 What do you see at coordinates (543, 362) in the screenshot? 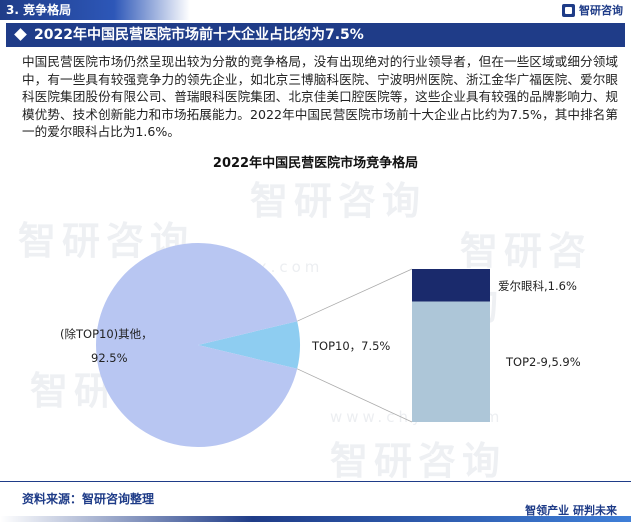
I see `bar-label-top2-9: TOP2-9,5.9%` at bounding box center [543, 362].